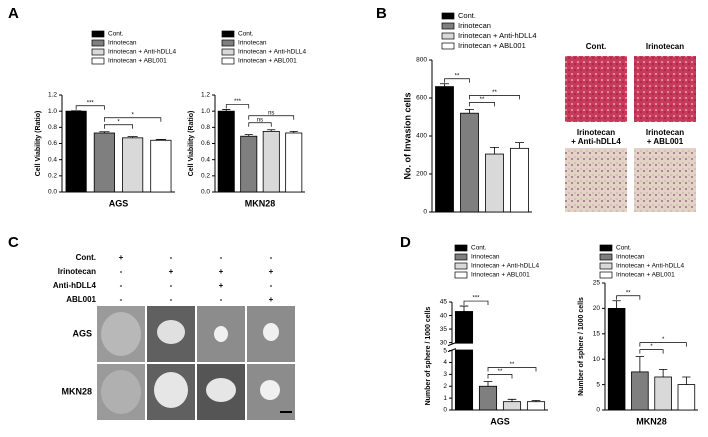 This screenshot has width=708, height=437. I want to click on y-tick-label: 35, so click(444, 329).